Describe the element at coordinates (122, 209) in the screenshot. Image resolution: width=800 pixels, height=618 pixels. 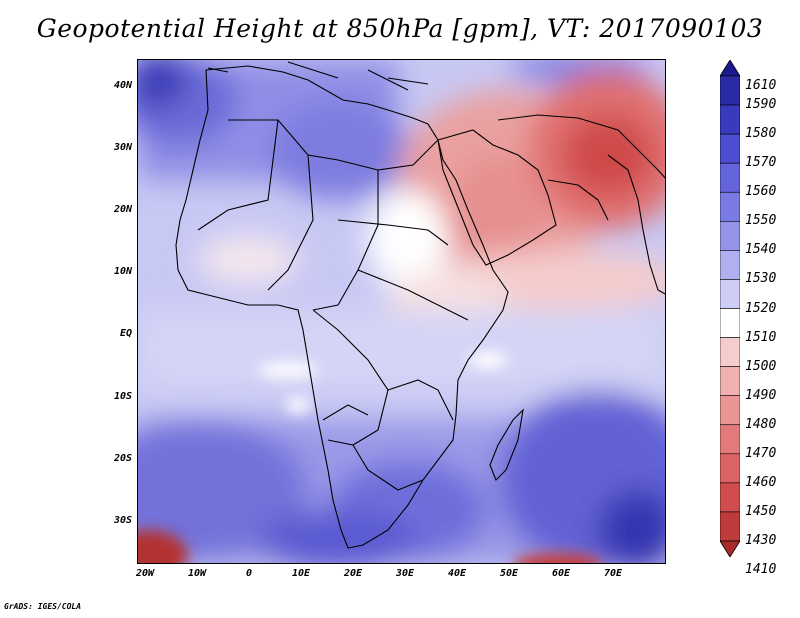
I see `lat-label-20n: 20N` at that location.